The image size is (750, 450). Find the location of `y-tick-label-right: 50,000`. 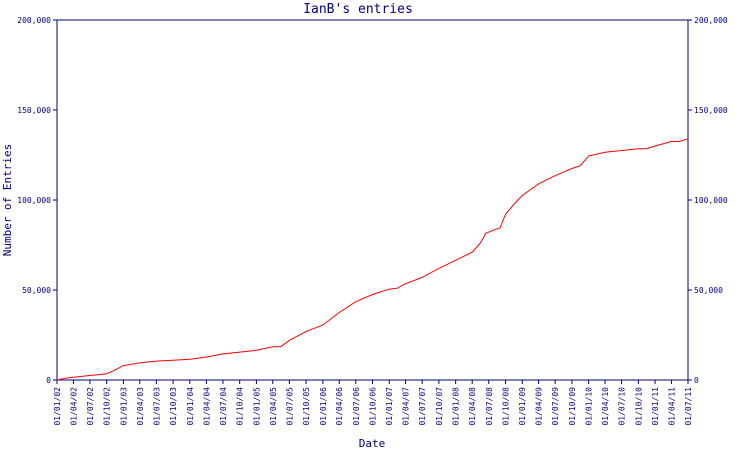

y-tick-label-right: 50,000 is located at coordinates (708, 290).